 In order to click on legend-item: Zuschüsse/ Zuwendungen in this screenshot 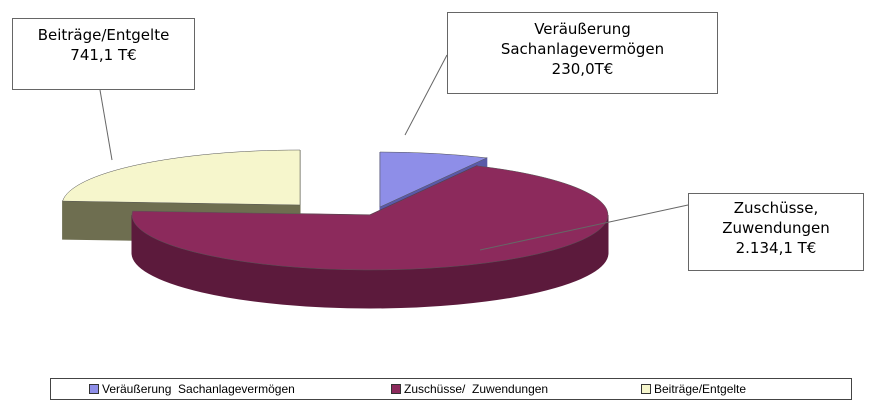, I will do `click(469, 389)`.